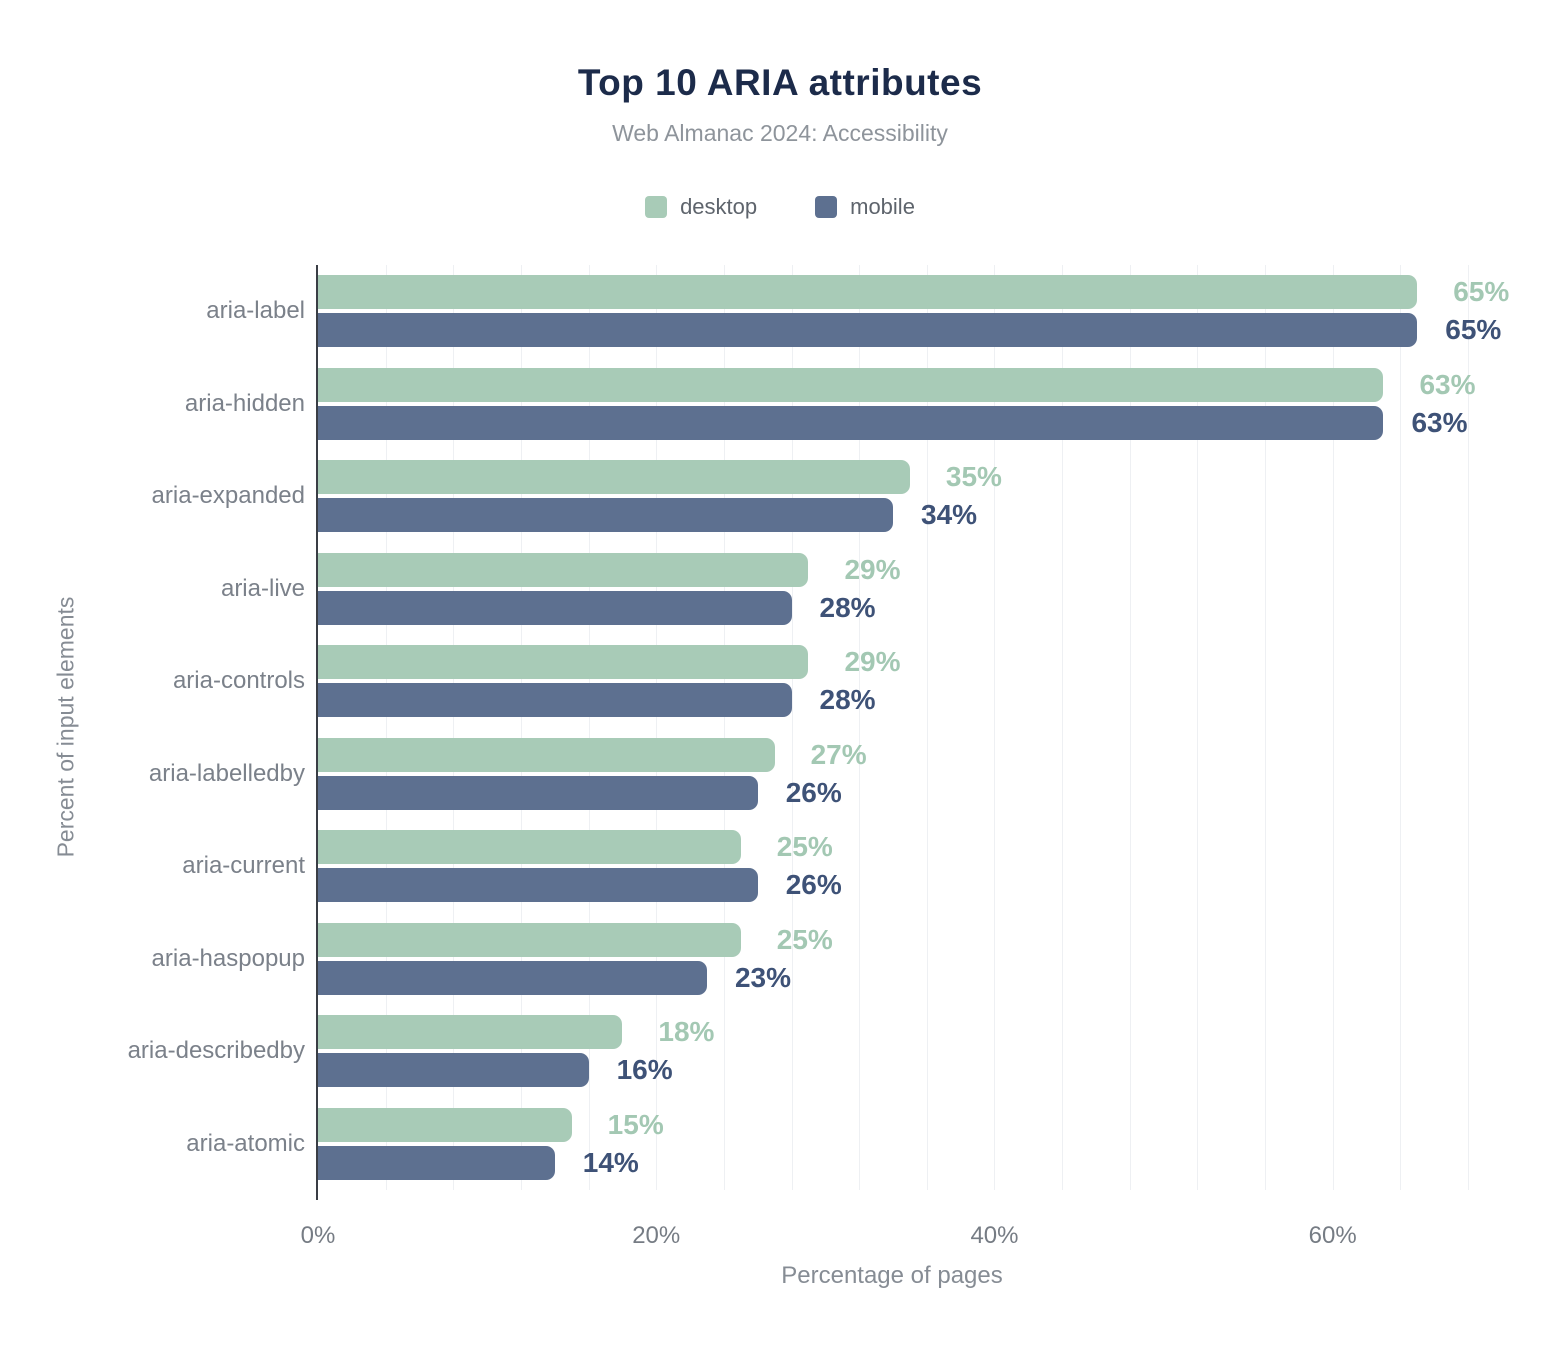  What do you see at coordinates (820, 681) in the screenshot?
I see `bar-group-aria-controls: aria-controls 29% 28%` at bounding box center [820, 681].